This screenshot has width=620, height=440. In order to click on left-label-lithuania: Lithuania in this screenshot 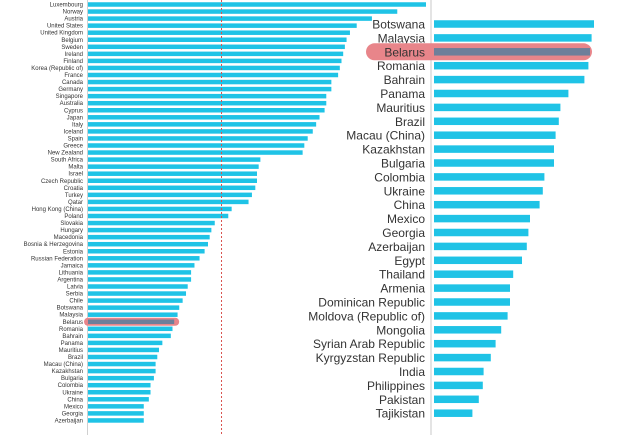, I will do `click(71, 273)`.